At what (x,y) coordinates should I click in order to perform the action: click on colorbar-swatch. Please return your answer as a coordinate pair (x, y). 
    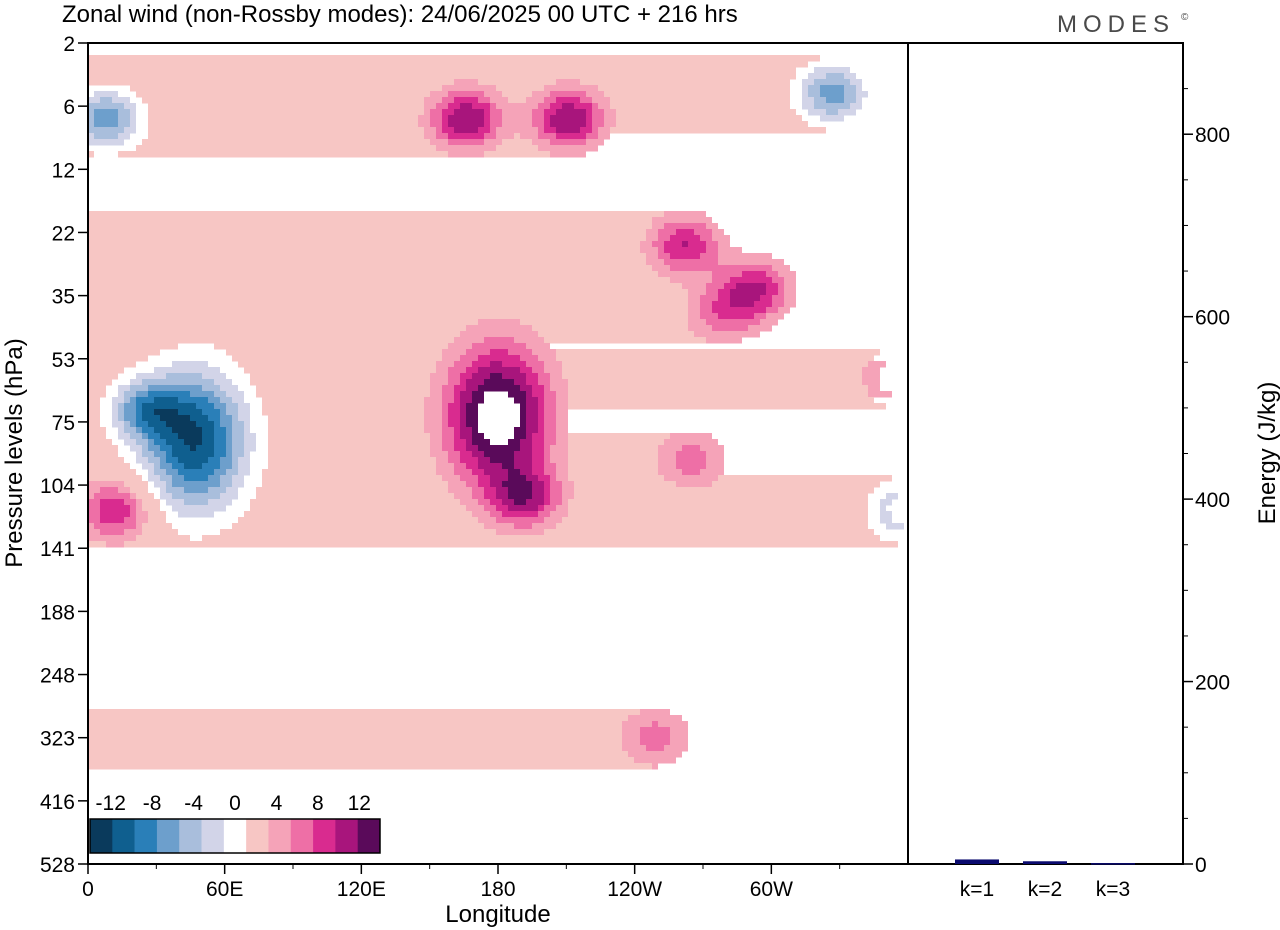
    Looking at the image, I should click on (213, 836).